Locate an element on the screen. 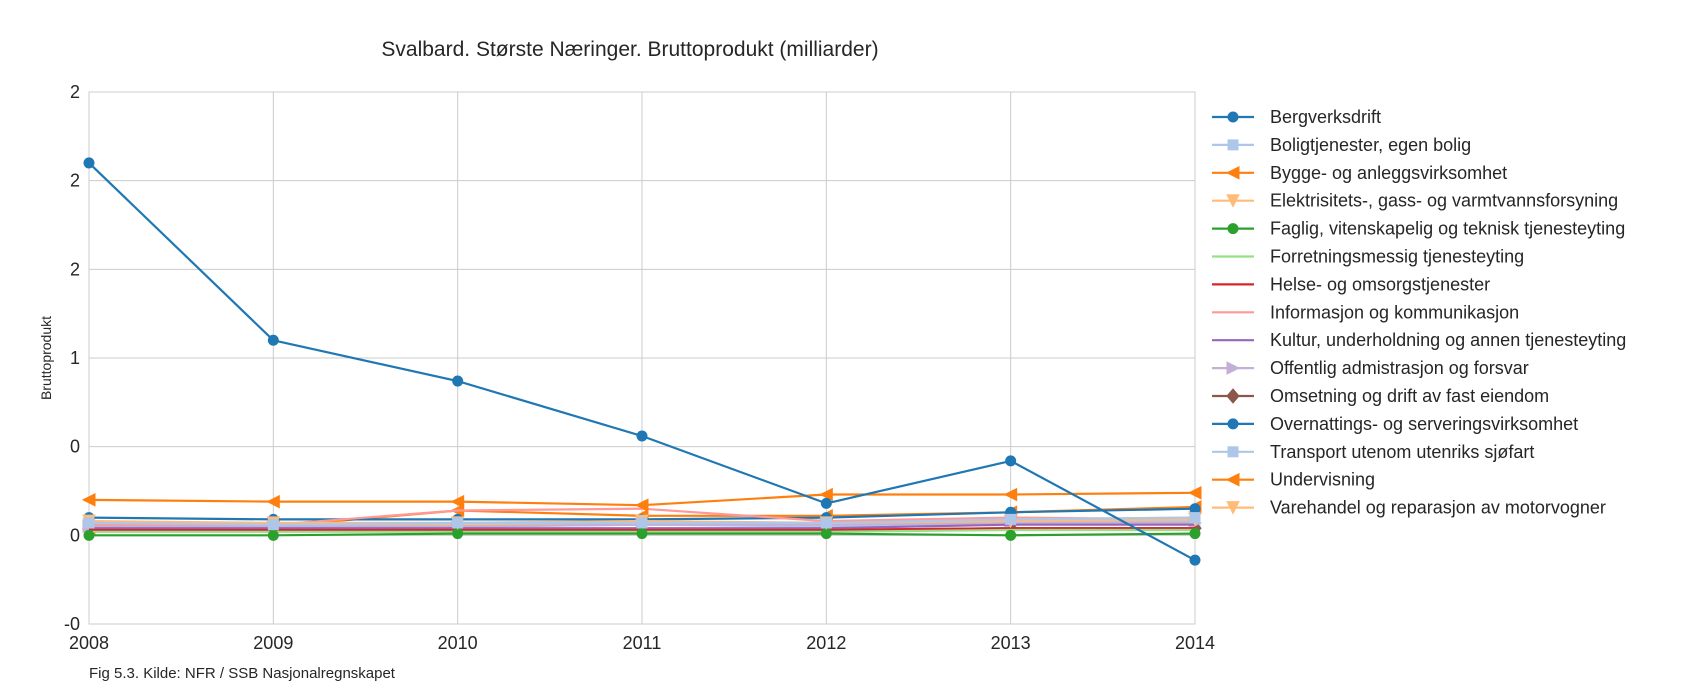 This screenshot has height=686, width=1689. legend-entry: Helse- og omsorgstjenester is located at coordinates (1351, 284).